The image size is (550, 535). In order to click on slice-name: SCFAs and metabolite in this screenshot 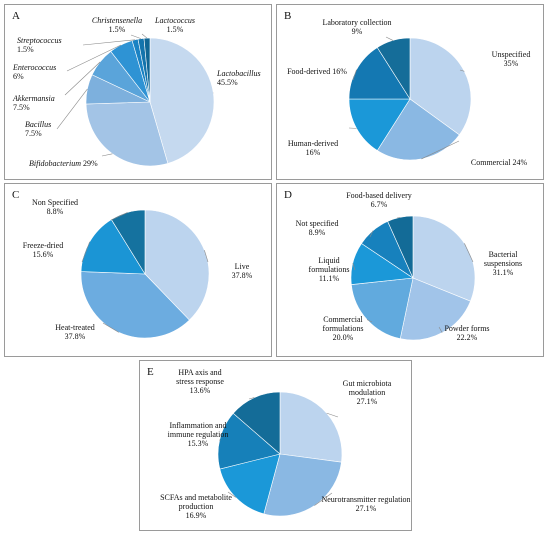, I will do `click(196, 497)`.